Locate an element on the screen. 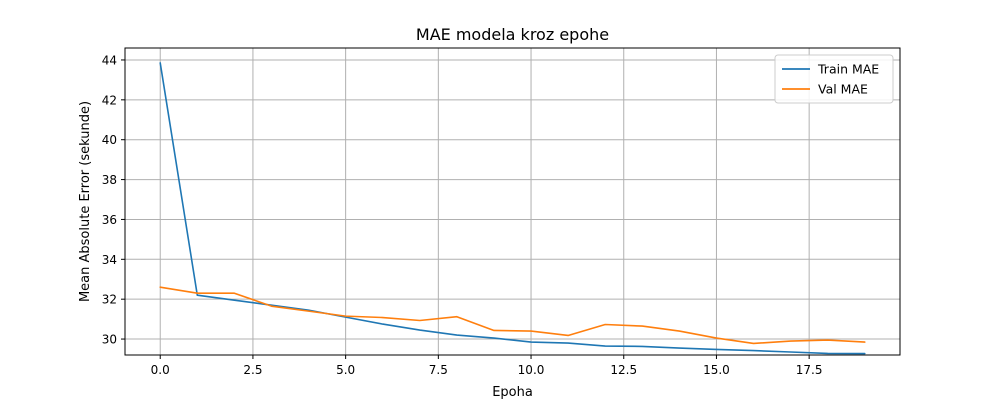 The image size is (1000, 400). y-tick-label: 44 is located at coordinates (109, 60).